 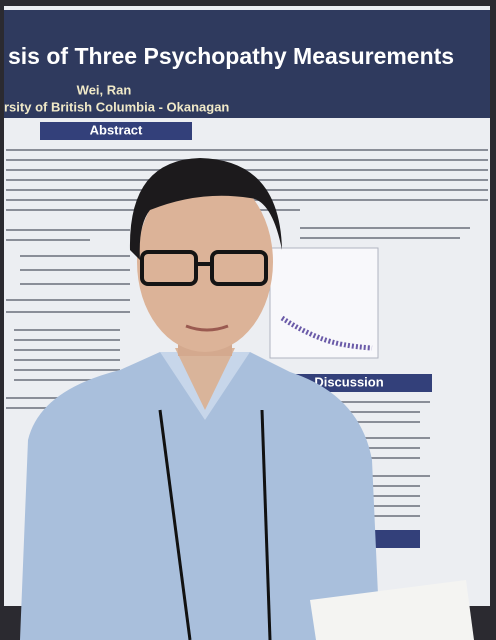 What do you see at coordinates (116, 106) in the screenshot?
I see `poster-affiliation: rsity of British Columbia - Okanagan` at bounding box center [116, 106].